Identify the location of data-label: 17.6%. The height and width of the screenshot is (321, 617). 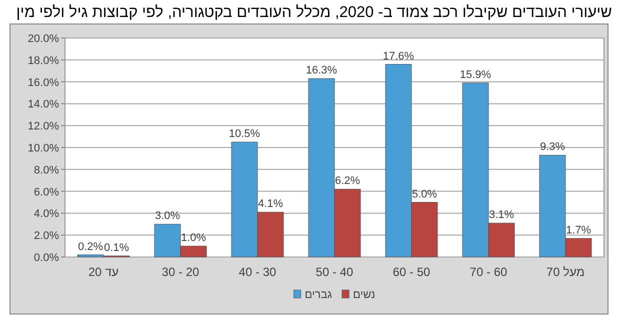
(398, 56).